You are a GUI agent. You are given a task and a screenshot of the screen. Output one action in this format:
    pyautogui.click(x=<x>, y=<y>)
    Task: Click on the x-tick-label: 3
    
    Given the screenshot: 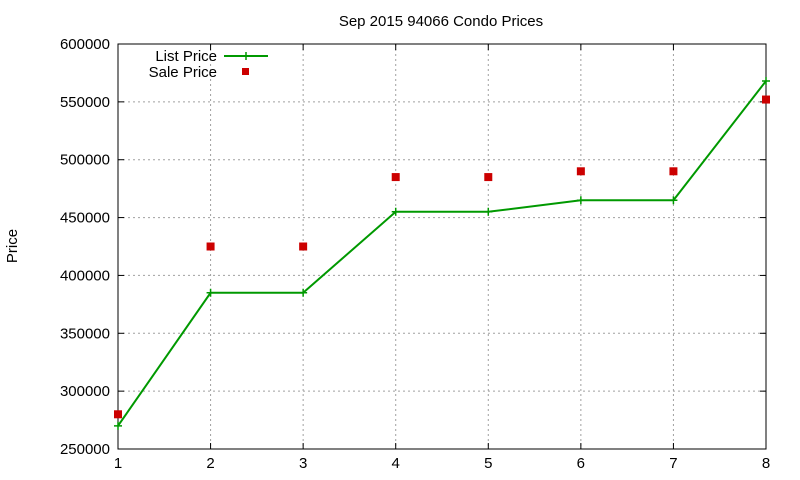 What is the action you would take?
    pyautogui.click(x=303, y=463)
    